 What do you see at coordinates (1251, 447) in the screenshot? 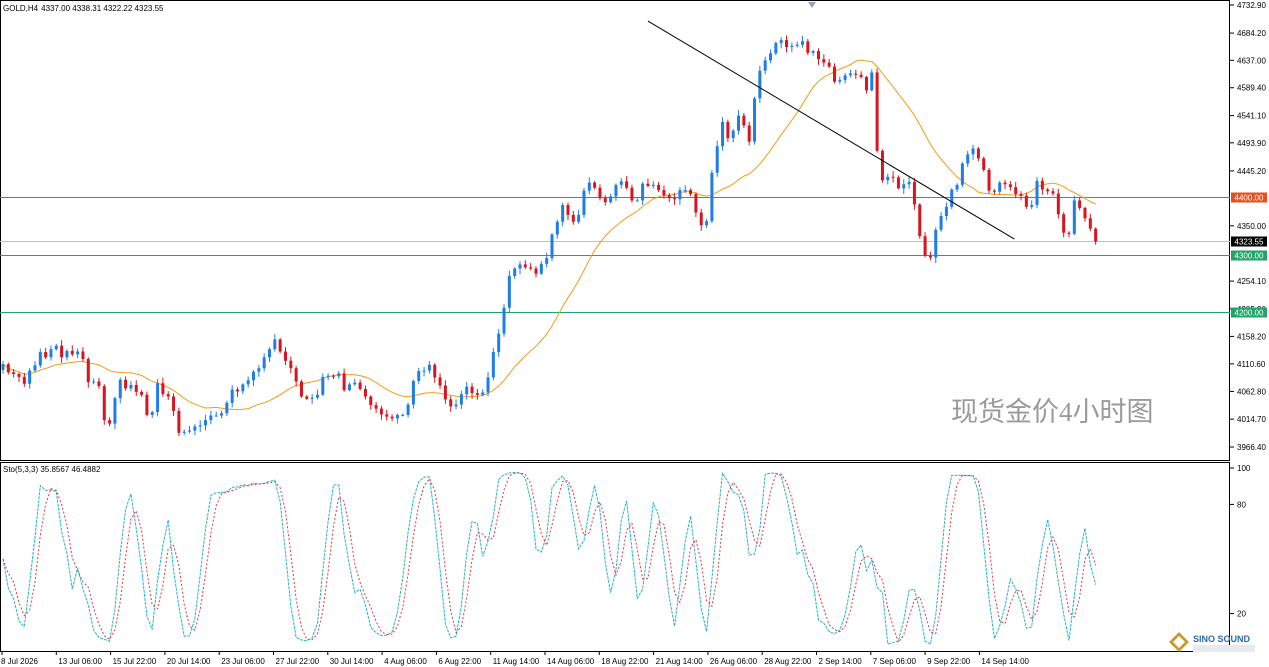
I see `price-tick-label: 3966.40` at bounding box center [1251, 447].